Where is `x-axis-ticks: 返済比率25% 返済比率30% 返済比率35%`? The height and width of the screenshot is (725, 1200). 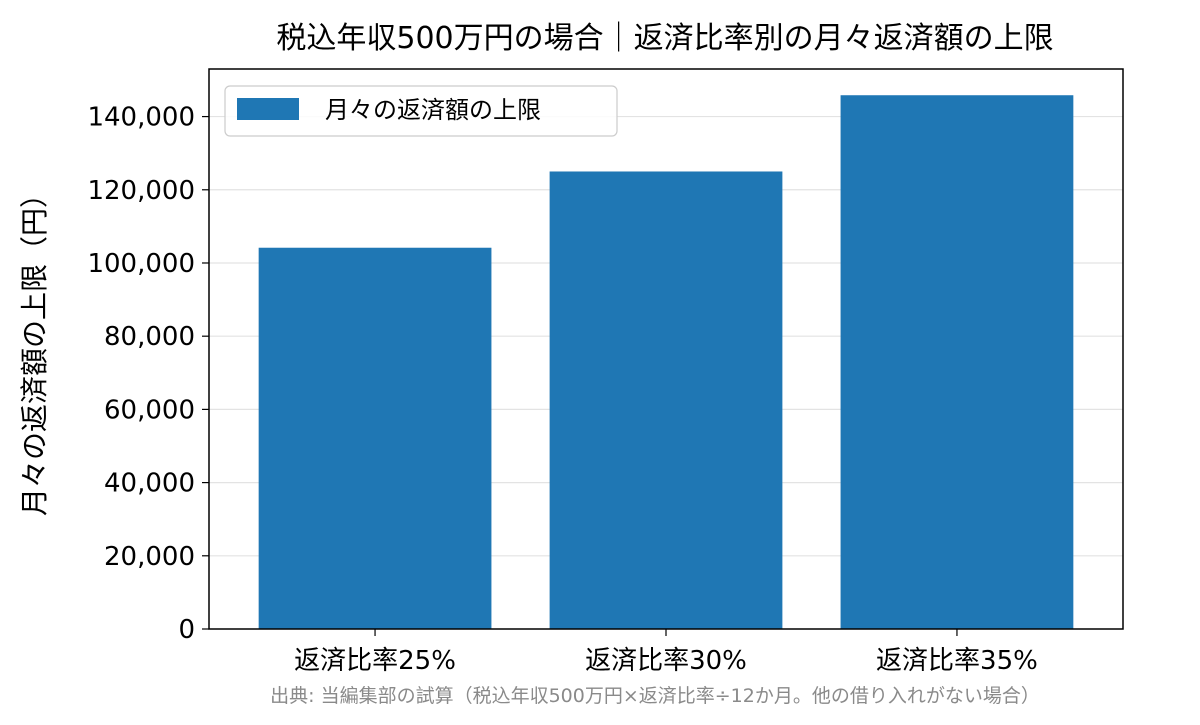 x-axis-ticks: 返済比率25% 返済比率30% 返済比率35% is located at coordinates (666, 652).